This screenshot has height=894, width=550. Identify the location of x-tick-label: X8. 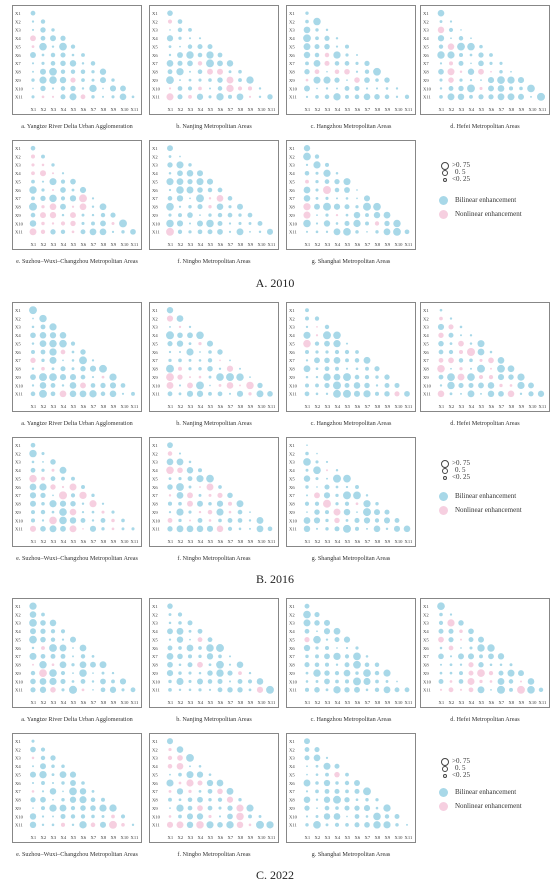
(378, 109).